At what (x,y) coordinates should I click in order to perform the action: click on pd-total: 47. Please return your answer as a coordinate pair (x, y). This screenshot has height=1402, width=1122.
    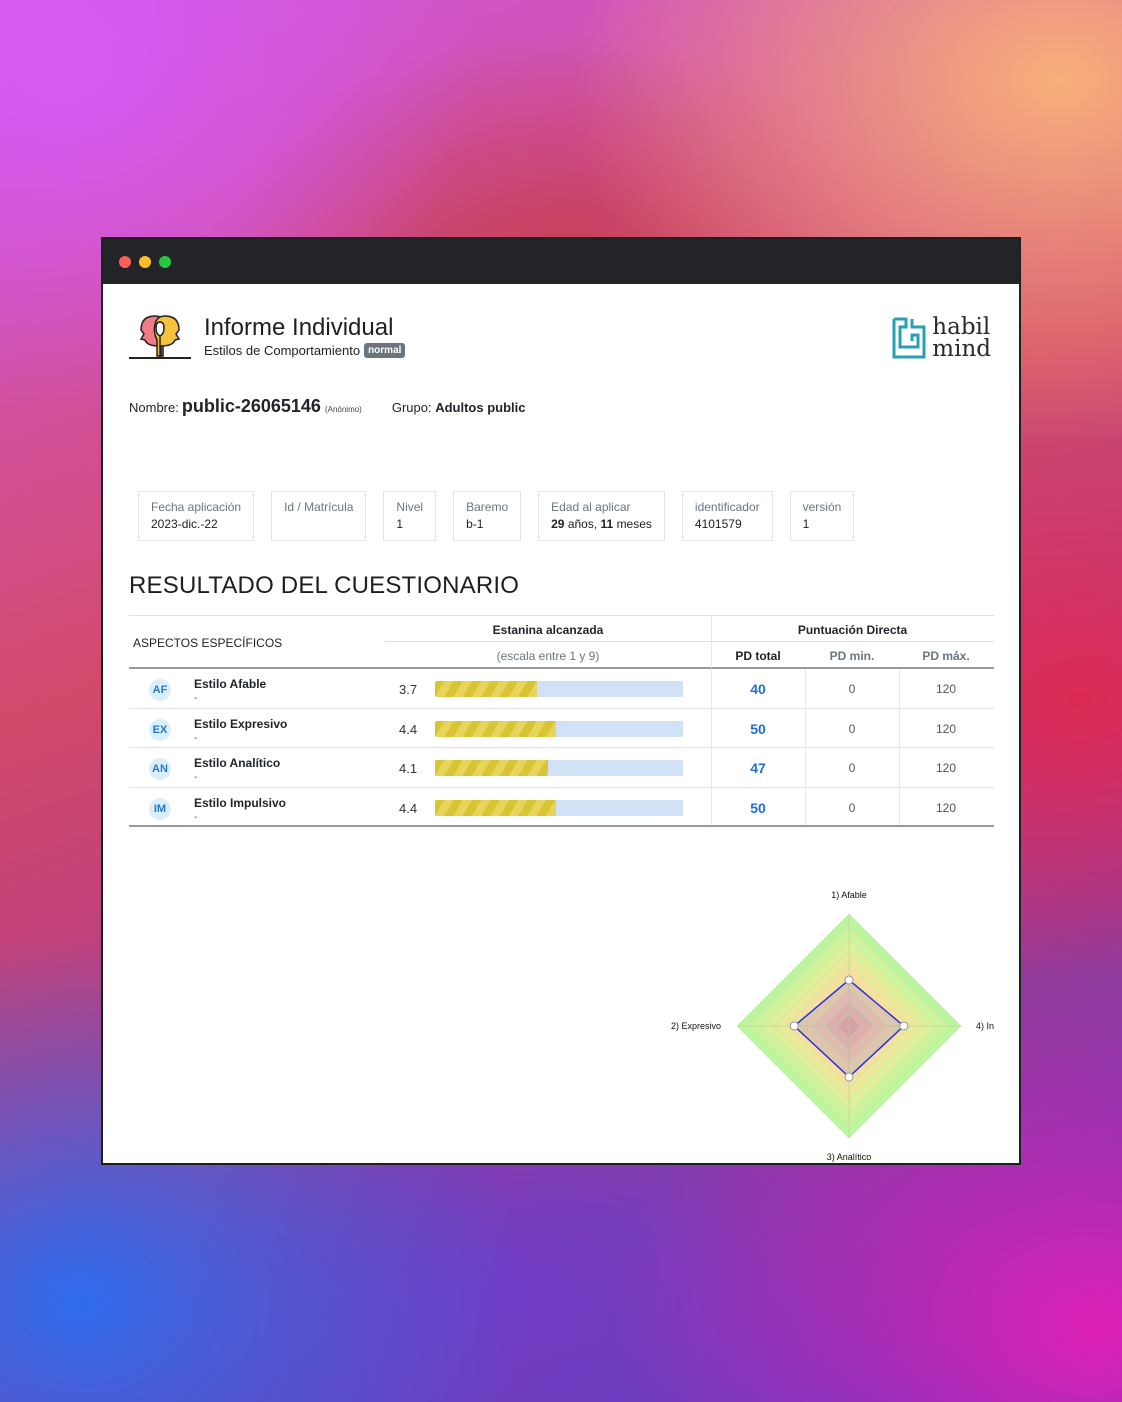
    Looking at the image, I should click on (758, 768).